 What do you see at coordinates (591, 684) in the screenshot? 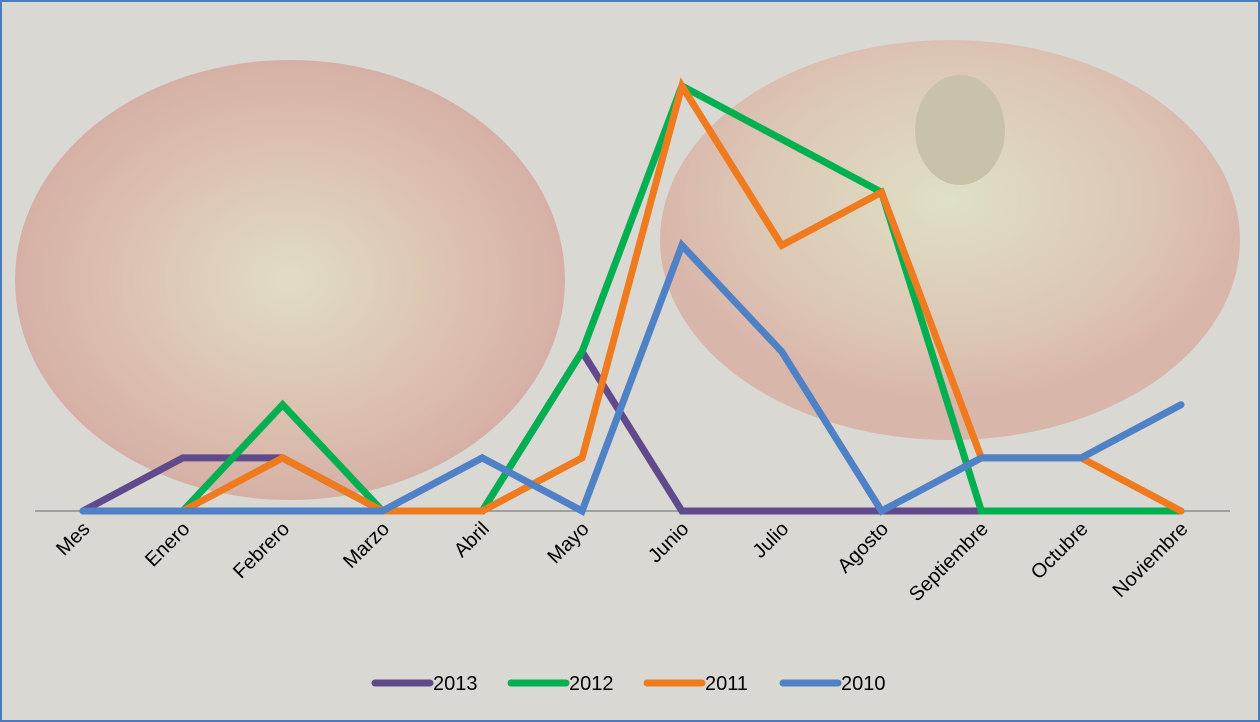
I see `legend-label: 2012` at bounding box center [591, 684].